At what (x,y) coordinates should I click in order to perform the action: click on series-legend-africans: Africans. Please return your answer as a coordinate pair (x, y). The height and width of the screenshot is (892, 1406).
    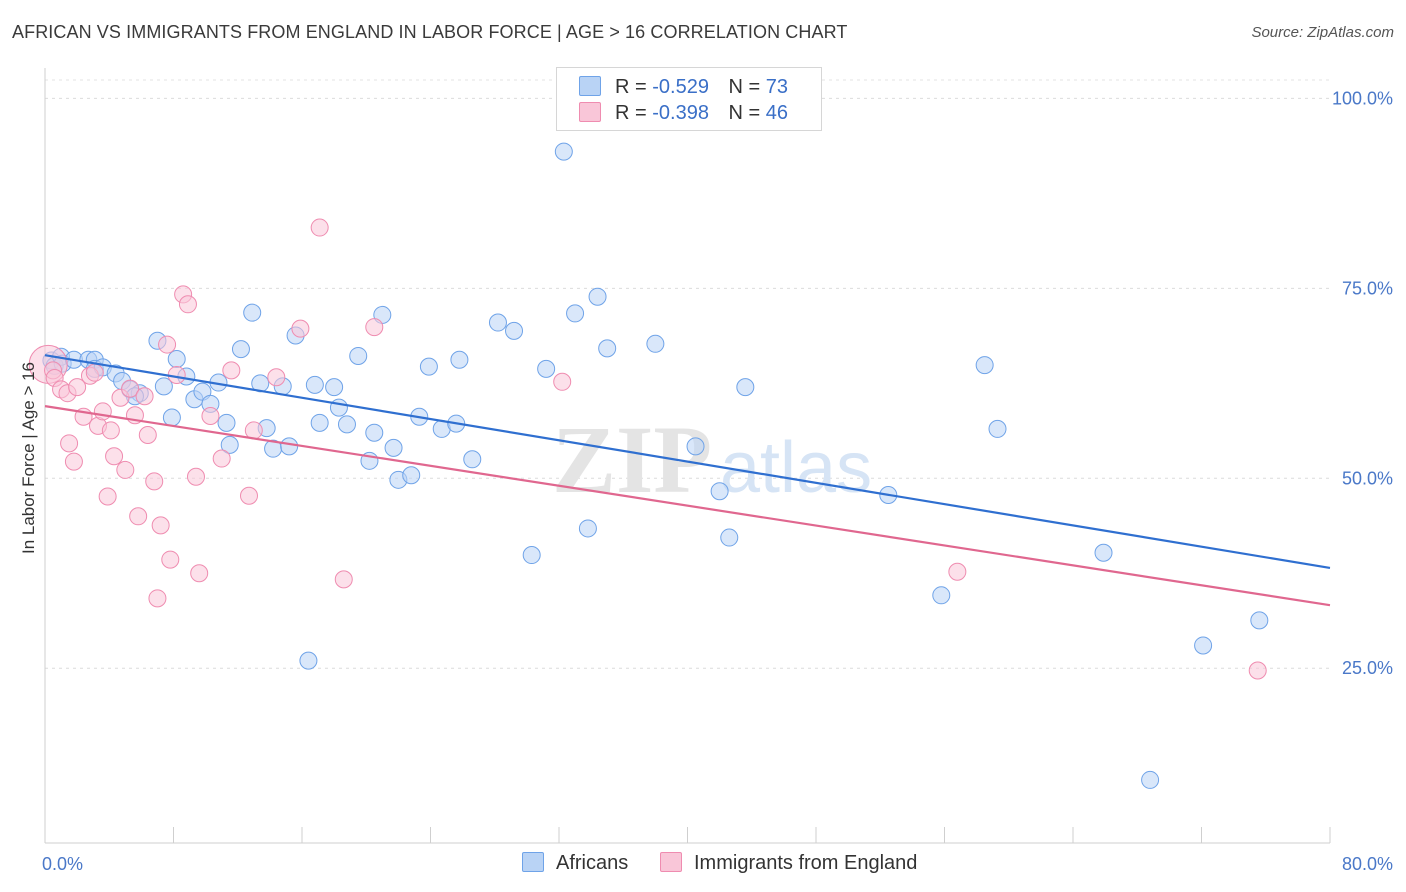
    Looking at the image, I should click on (575, 863).